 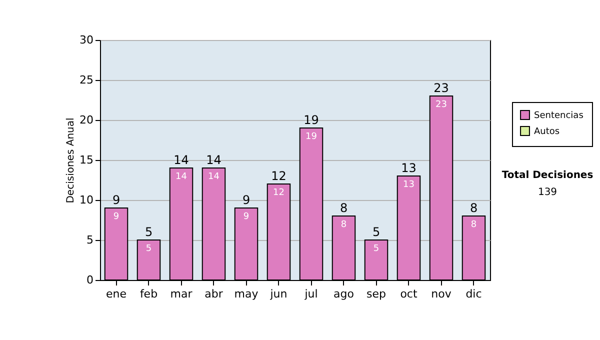 I want to click on x-tick-label: jun, so click(x=278, y=294).